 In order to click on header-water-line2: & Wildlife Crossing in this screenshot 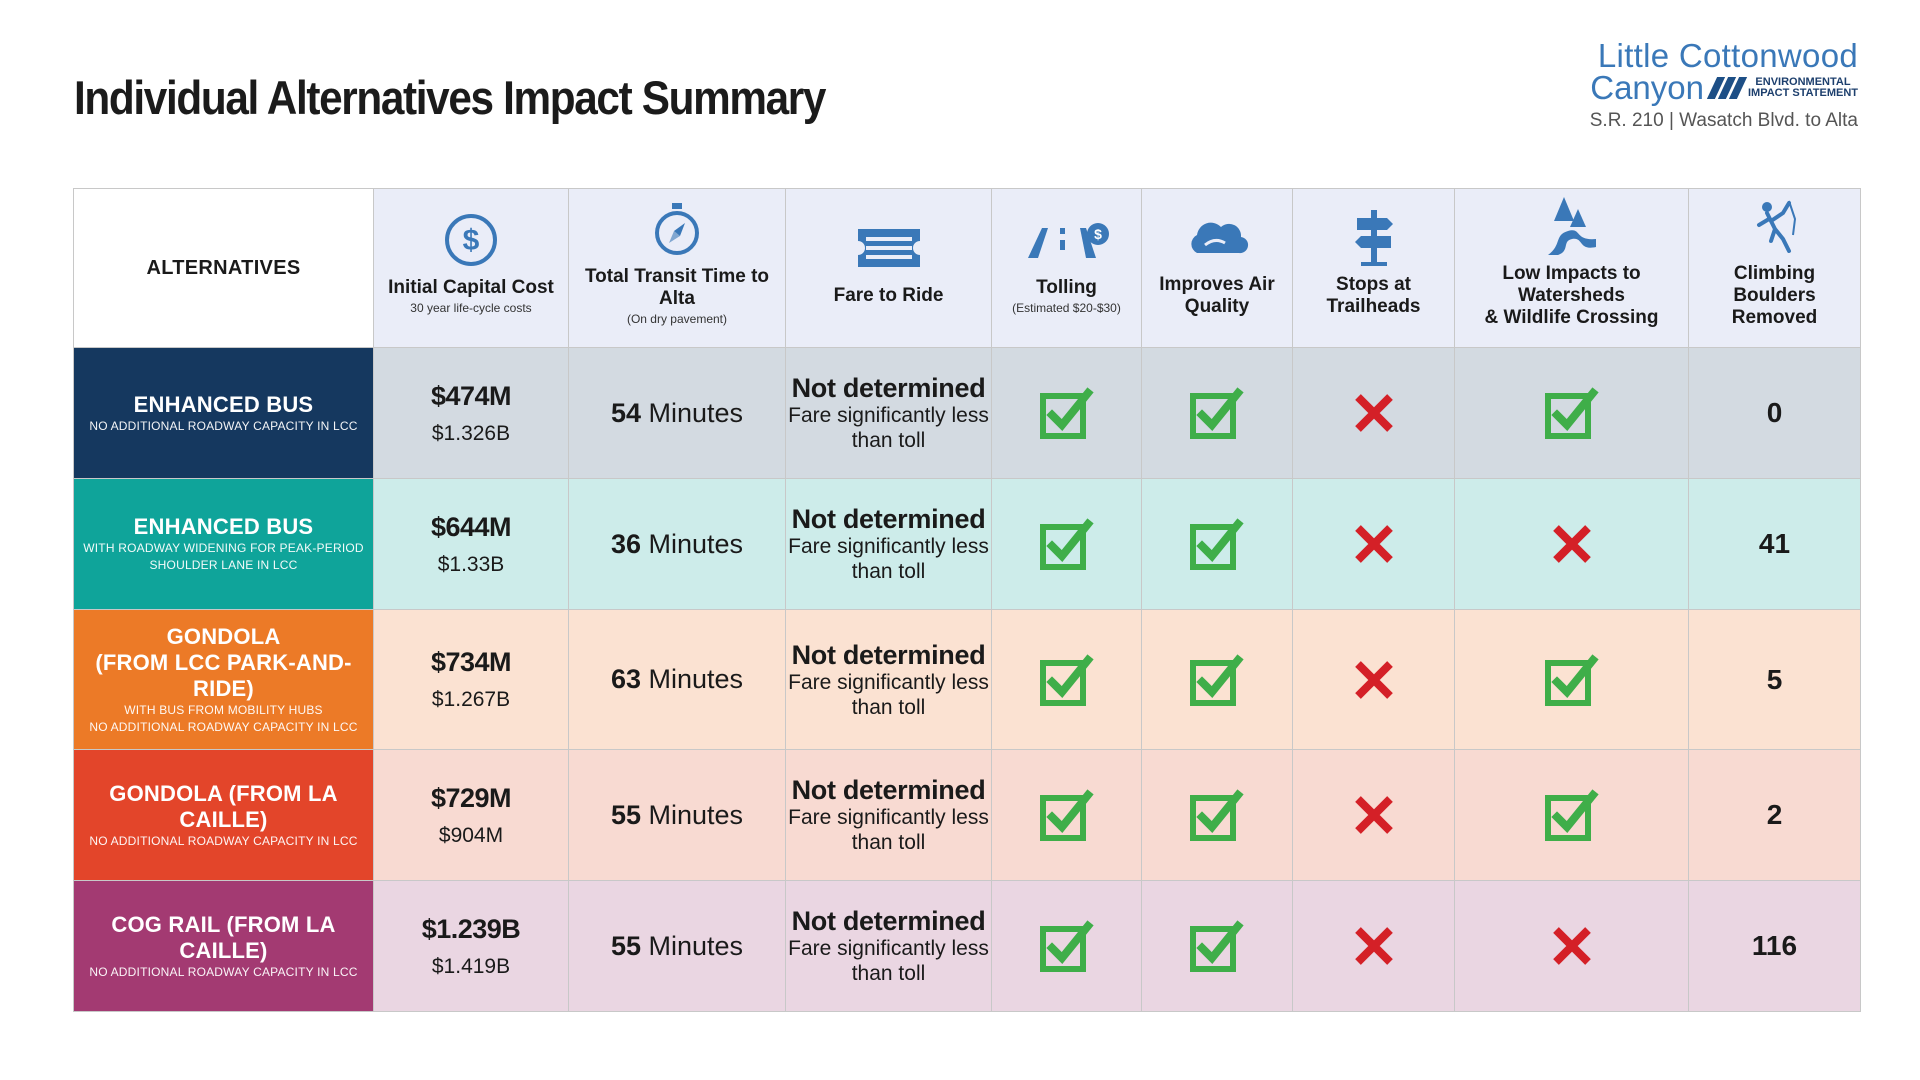, I will do `click(1571, 317)`.